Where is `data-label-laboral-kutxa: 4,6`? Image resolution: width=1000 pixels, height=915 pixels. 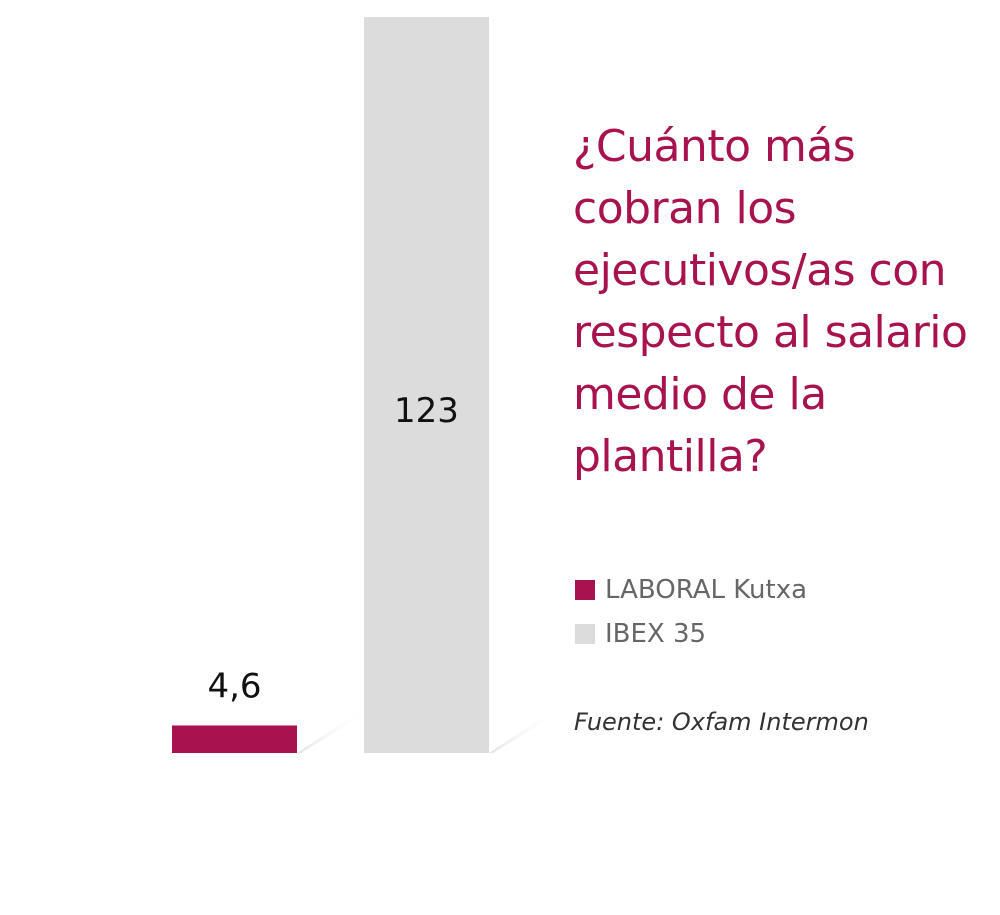
data-label-laboral-kutxa: 4,6 is located at coordinates (234, 686).